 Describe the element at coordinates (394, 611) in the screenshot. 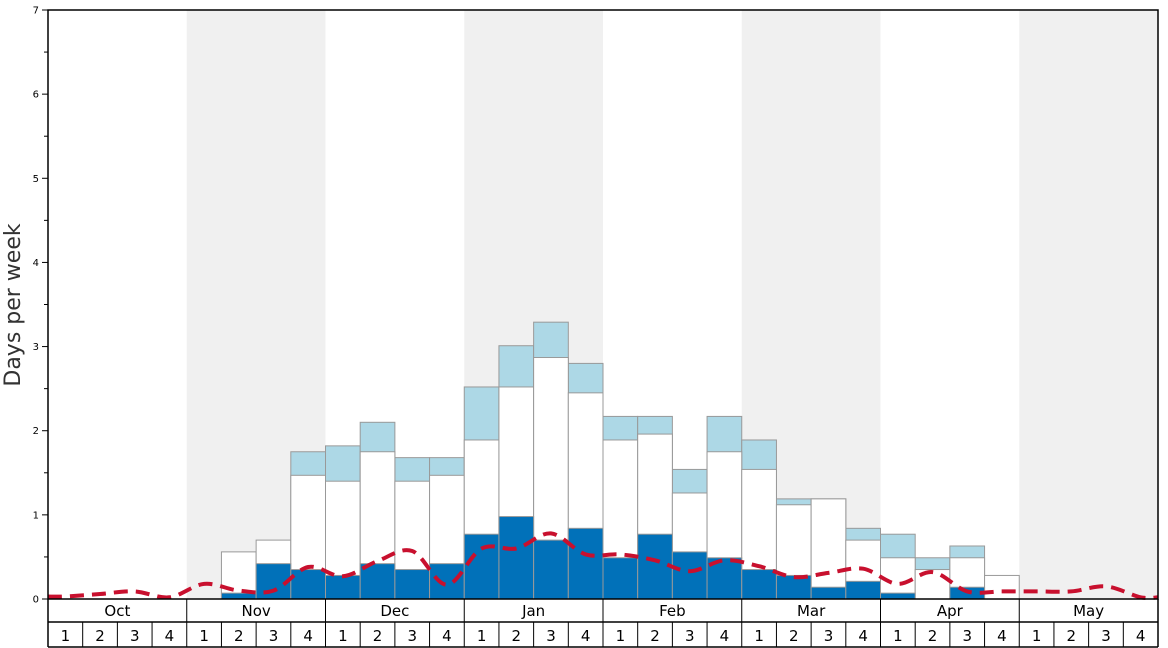

I see `month-label: Dec` at that location.